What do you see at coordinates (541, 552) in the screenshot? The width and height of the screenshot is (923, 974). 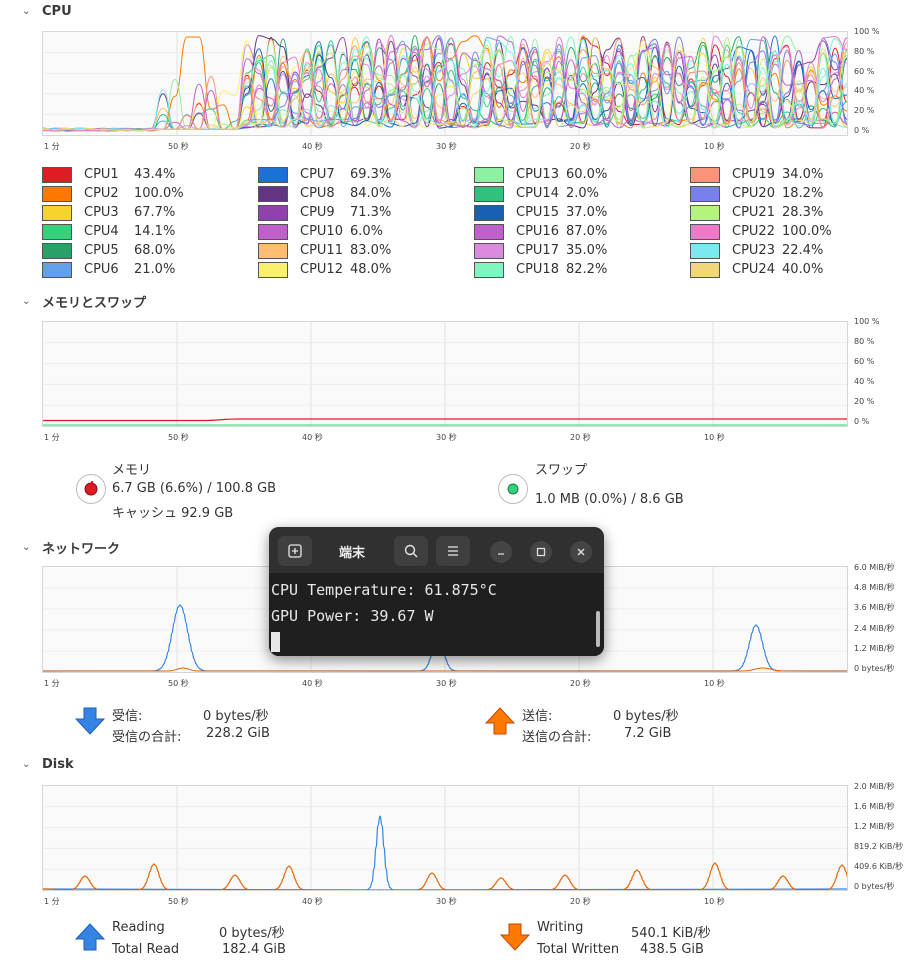 I see `maximize-button` at bounding box center [541, 552].